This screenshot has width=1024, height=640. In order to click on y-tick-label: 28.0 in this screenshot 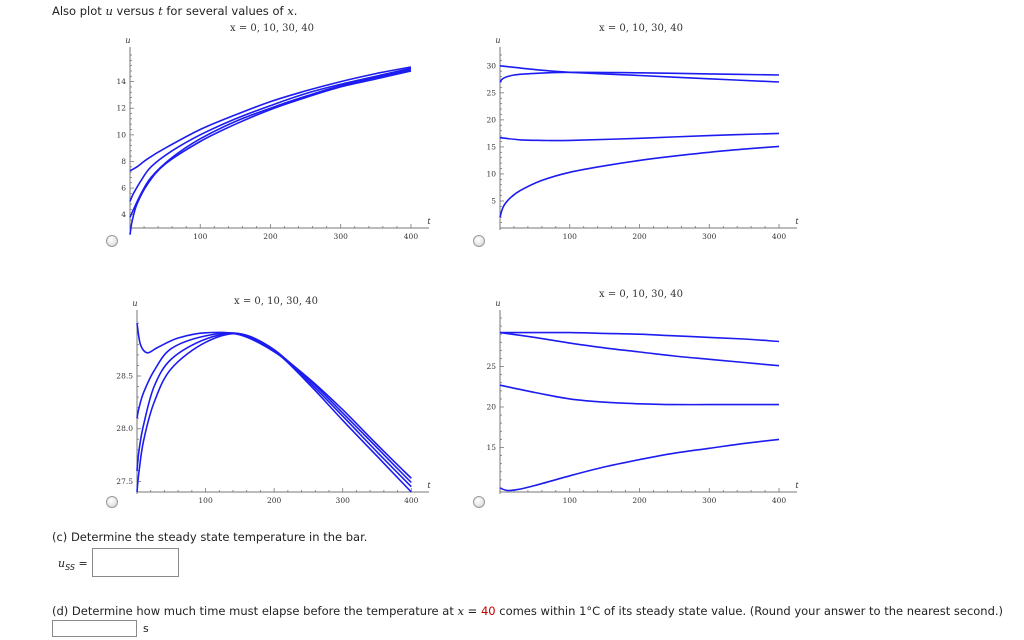, I will do `click(124, 428)`.